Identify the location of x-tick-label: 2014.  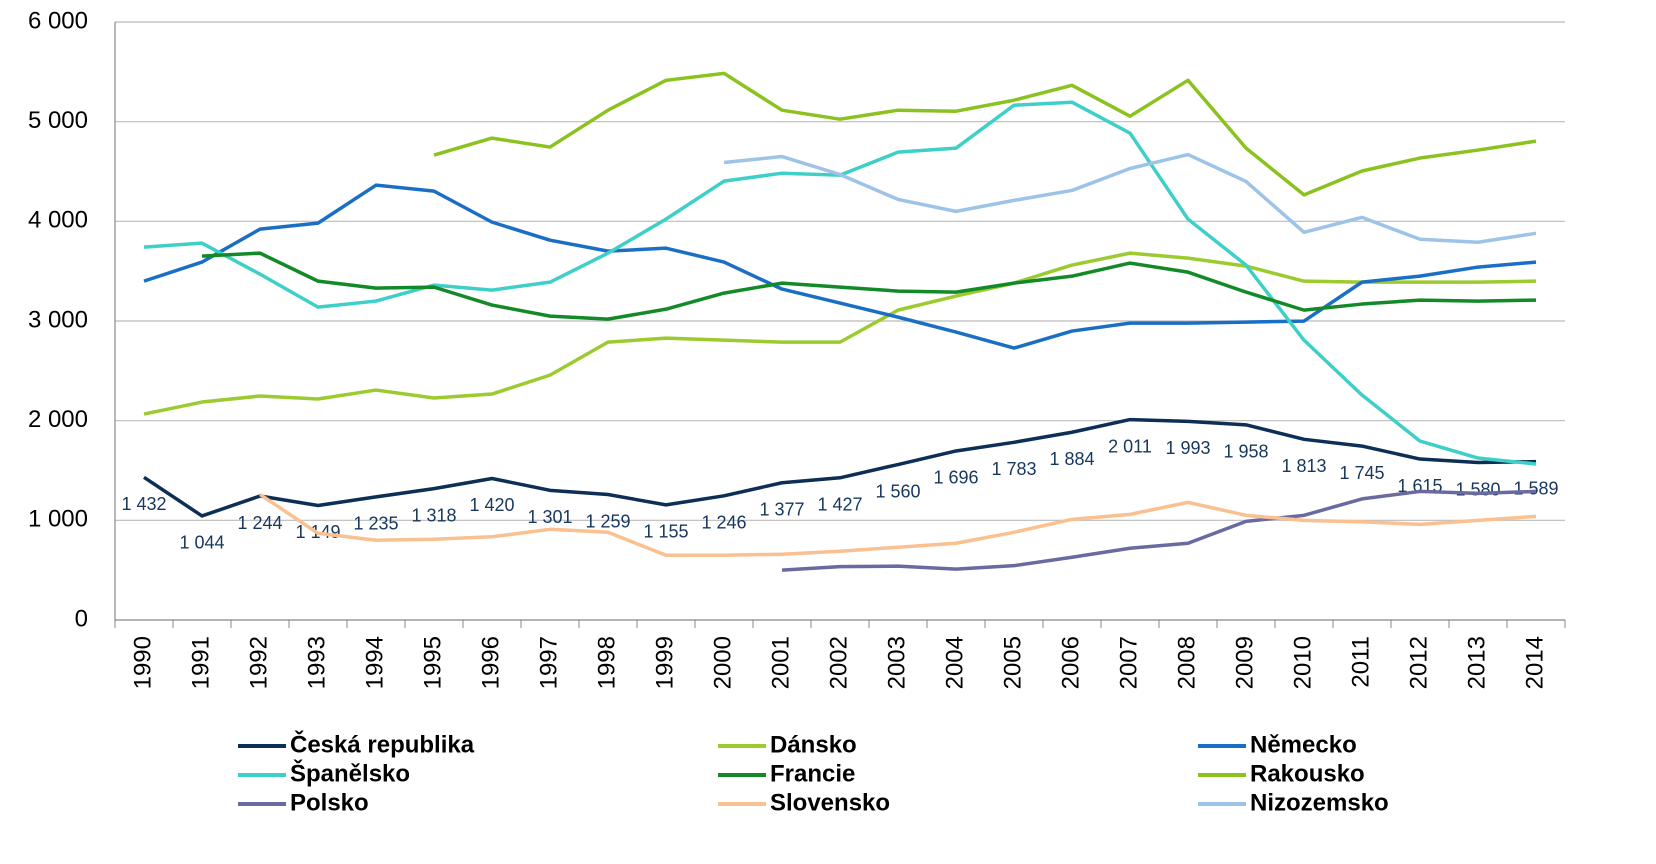
(1534, 662).